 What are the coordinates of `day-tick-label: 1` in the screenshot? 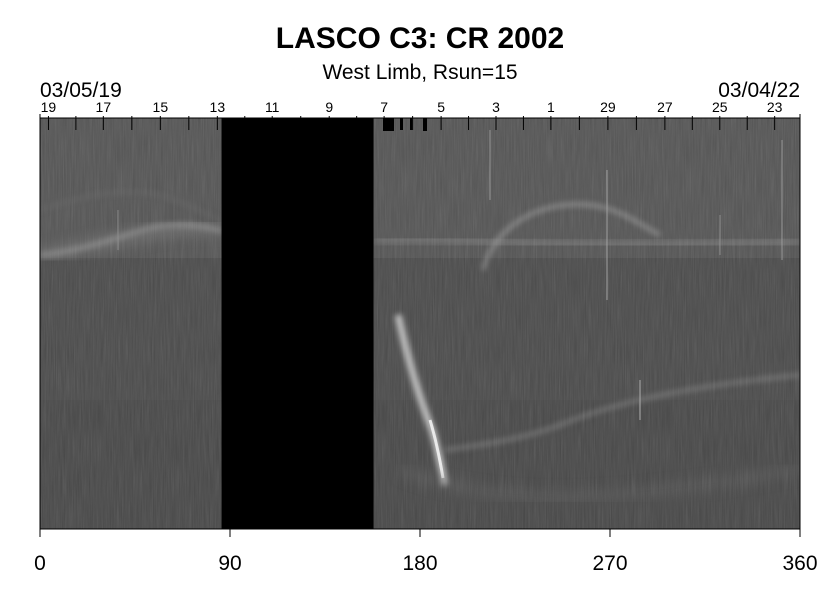 It's located at (551, 107).